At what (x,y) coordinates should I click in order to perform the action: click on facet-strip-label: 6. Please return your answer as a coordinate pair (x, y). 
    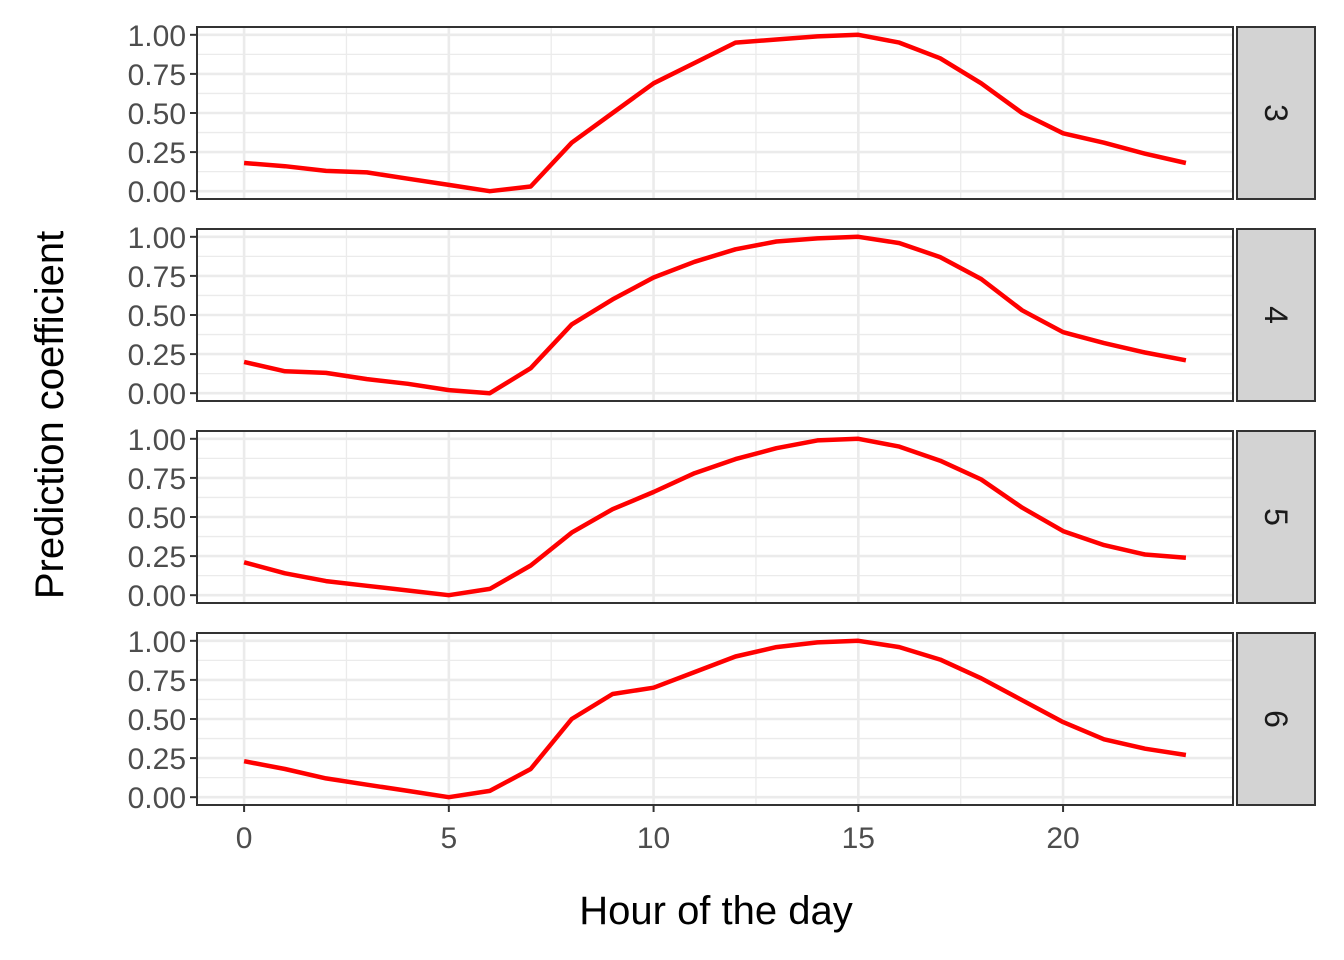
    Looking at the image, I should click on (1276, 719).